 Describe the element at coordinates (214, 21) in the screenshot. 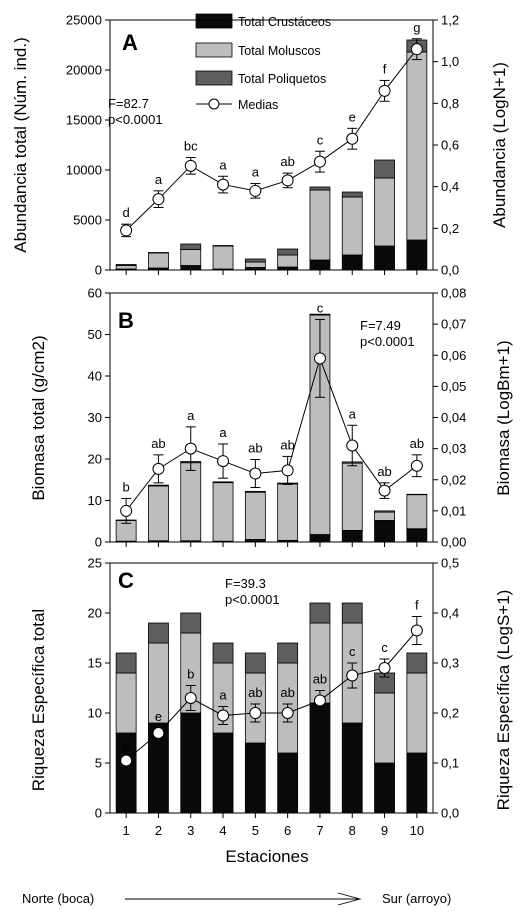

I see `legend-swatch-crustaceos` at that location.